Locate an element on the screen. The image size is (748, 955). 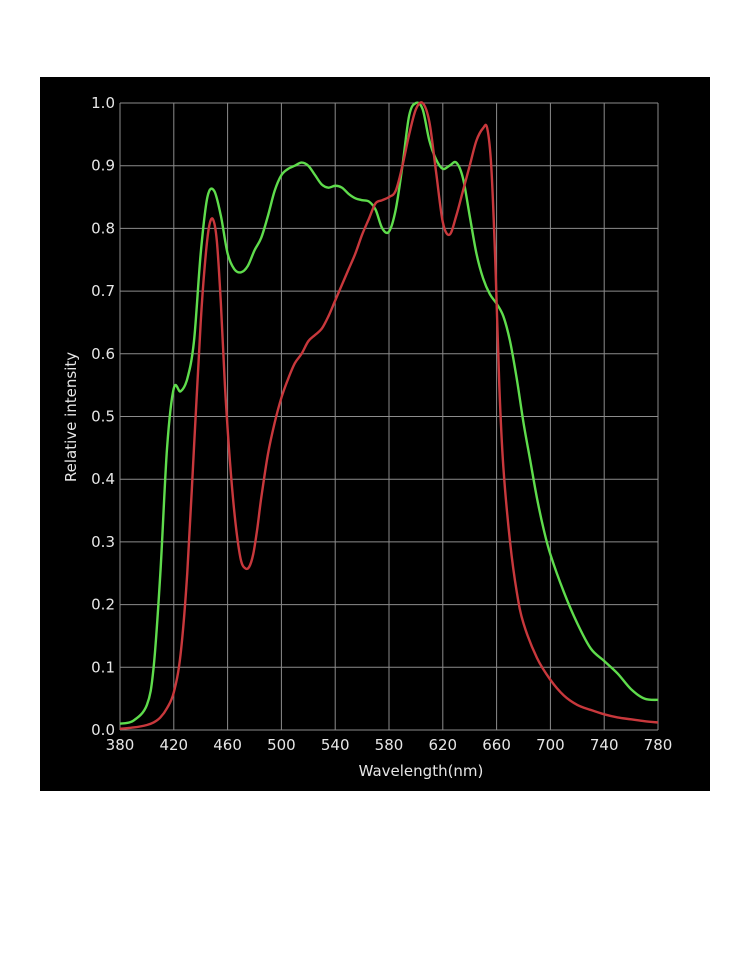
y-tick-label: 0.5 is located at coordinates (103, 417).